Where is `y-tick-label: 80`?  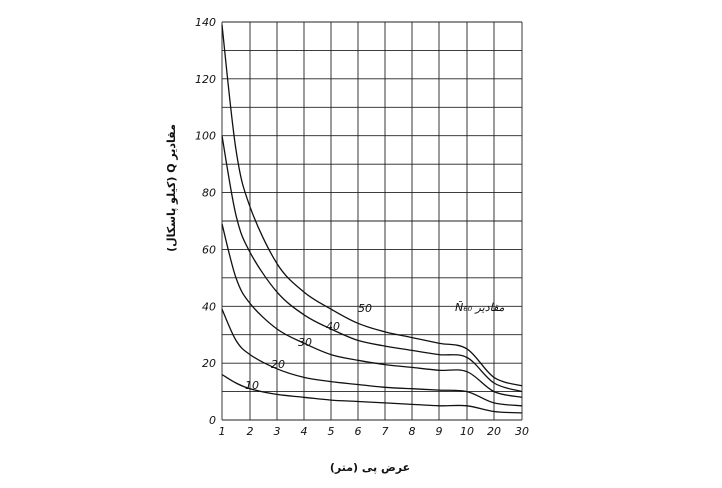
y-tick-label: 80 is located at coordinates (209, 193).